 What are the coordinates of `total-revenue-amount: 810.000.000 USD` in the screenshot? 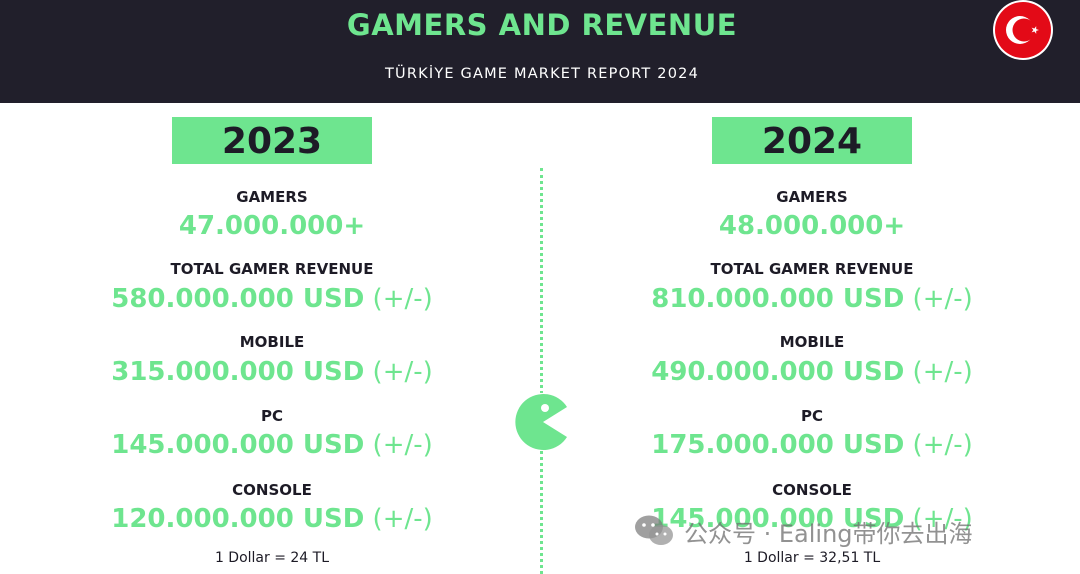 It's located at (778, 299).